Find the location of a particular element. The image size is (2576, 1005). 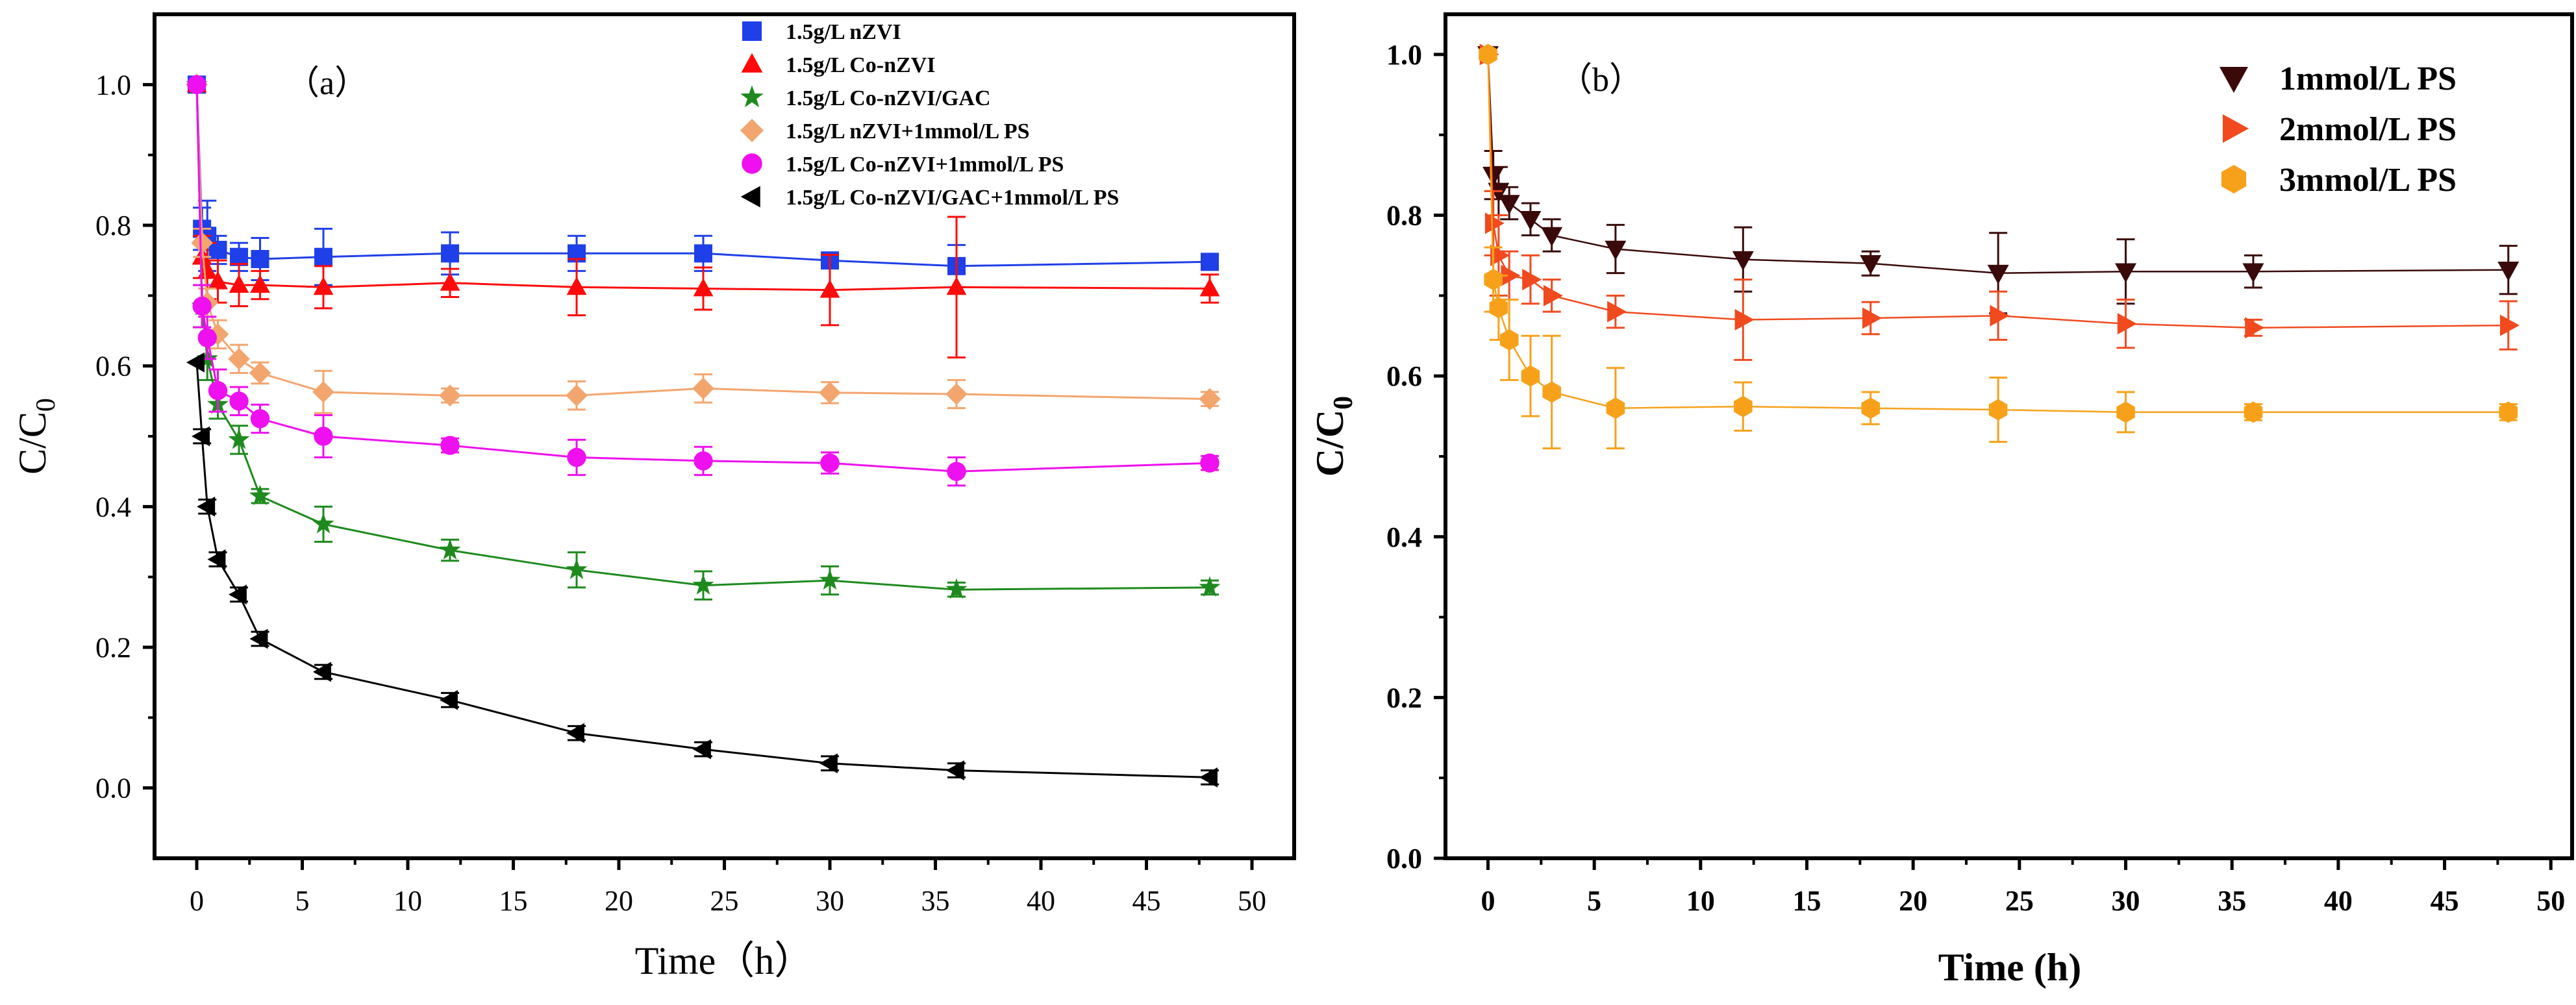

x-axis-title-b: Time (h) is located at coordinates (2010, 967).